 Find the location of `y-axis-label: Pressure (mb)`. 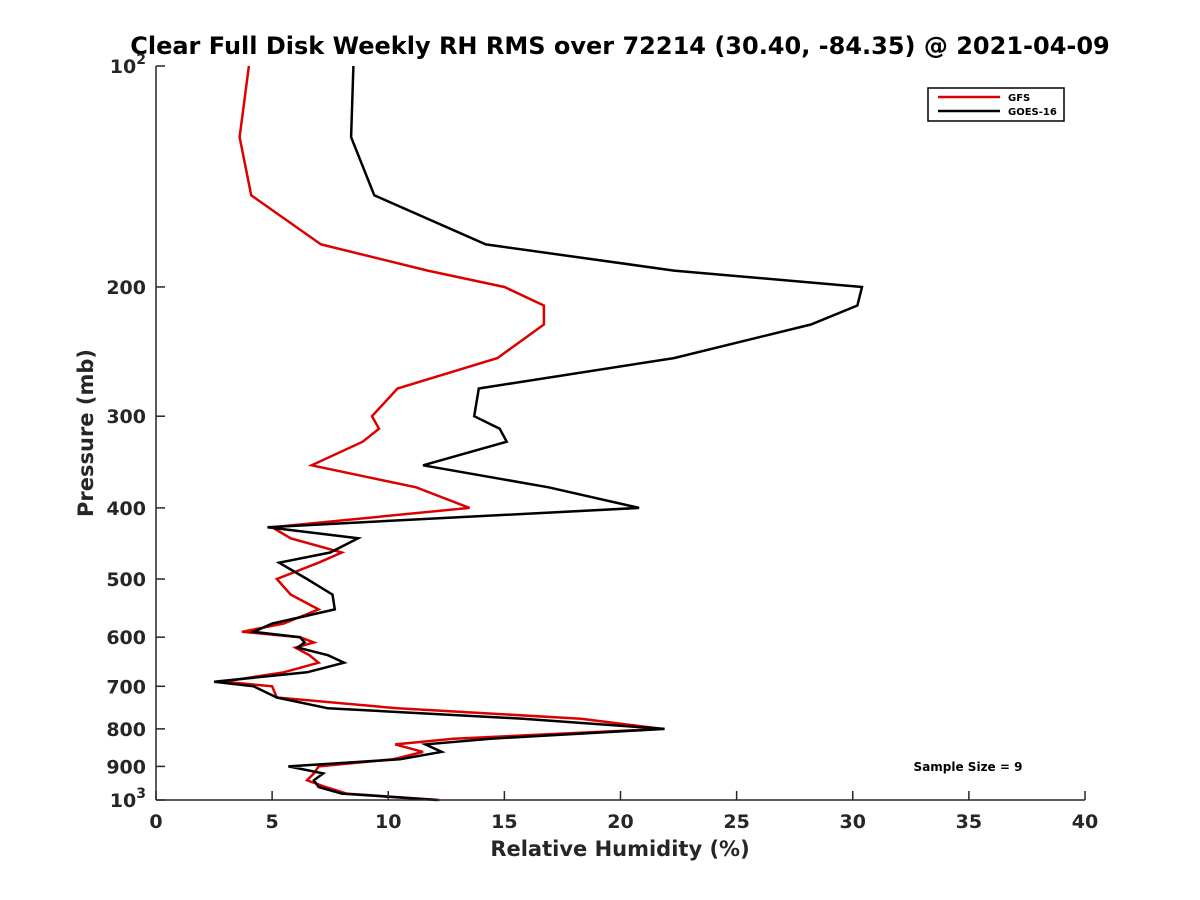

y-axis-label: Pressure (mb) is located at coordinates (86, 433).